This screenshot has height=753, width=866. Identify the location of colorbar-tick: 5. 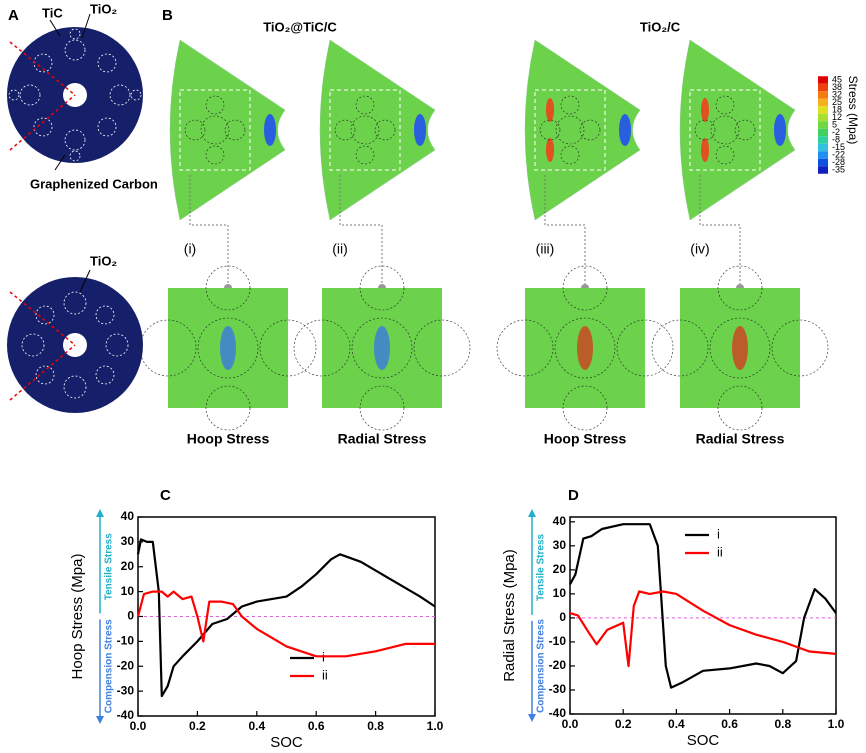
(834, 124).